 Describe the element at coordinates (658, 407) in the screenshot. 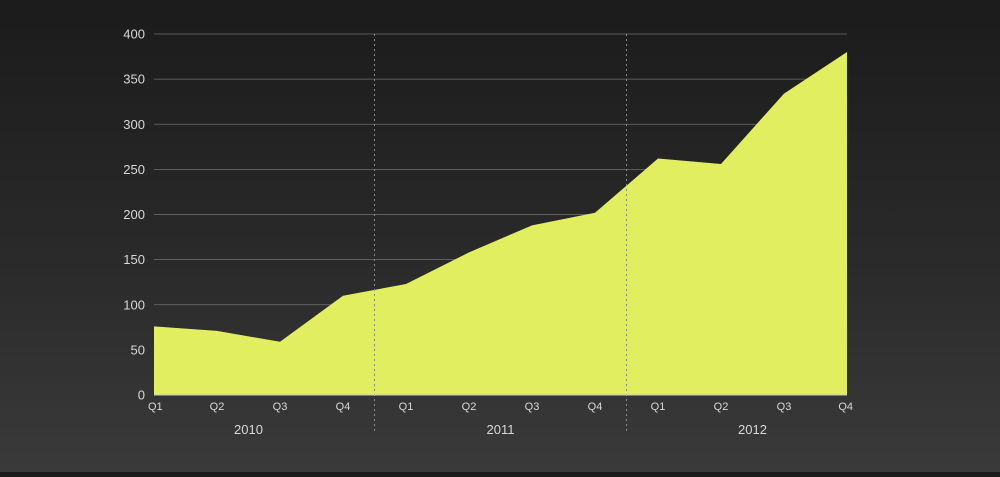

I see `x-tick-label-9: Q1` at that location.